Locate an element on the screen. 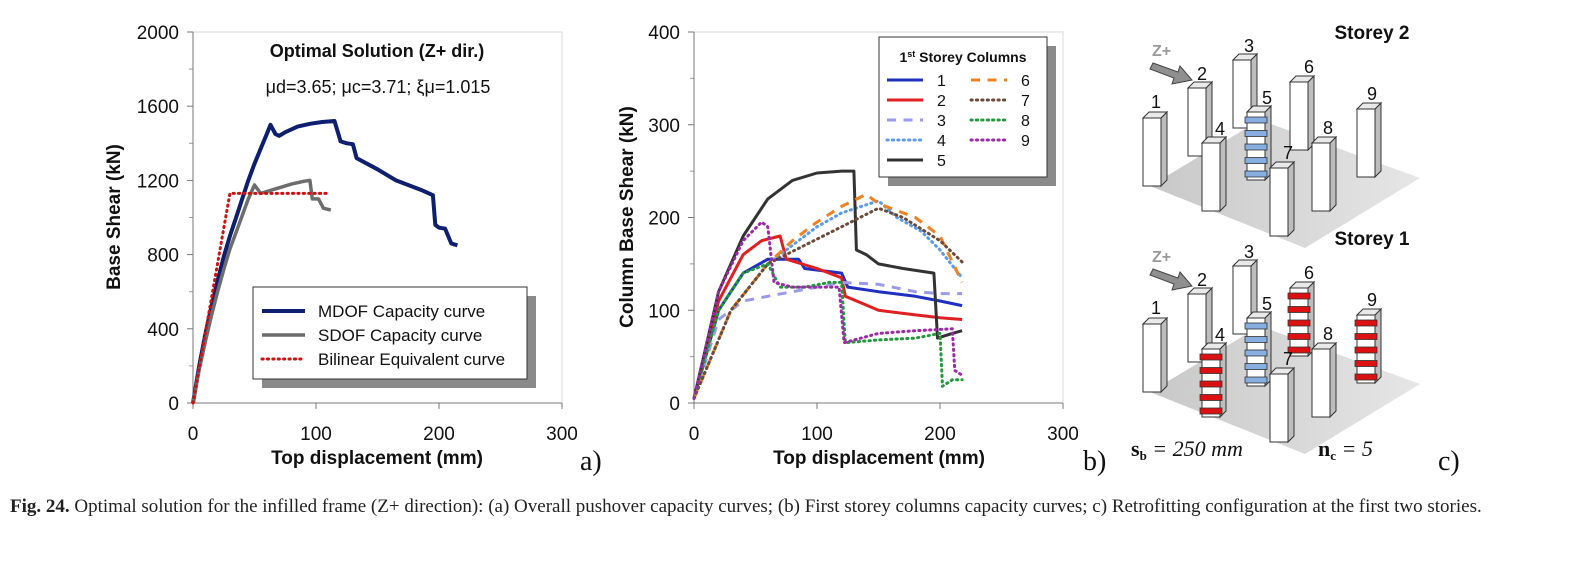 The height and width of the screenshot is (567, 1571). chart-a-ytick-label: 2000 is located at coordinates (158, 33).